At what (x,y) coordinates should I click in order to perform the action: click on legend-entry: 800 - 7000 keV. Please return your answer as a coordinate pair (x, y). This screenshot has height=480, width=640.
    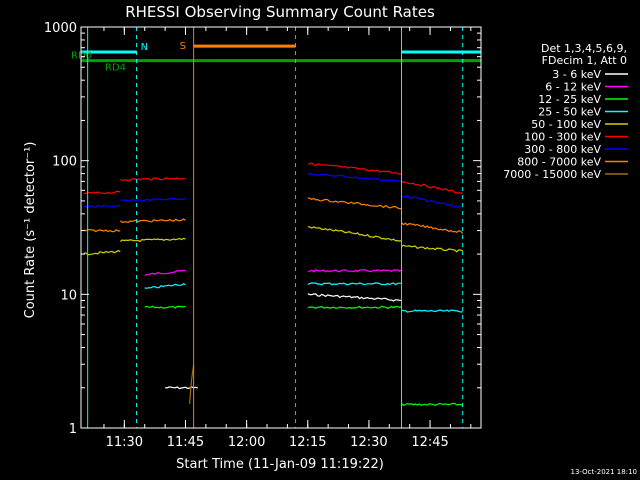
    Looking at the image, I should click on (559, 162).